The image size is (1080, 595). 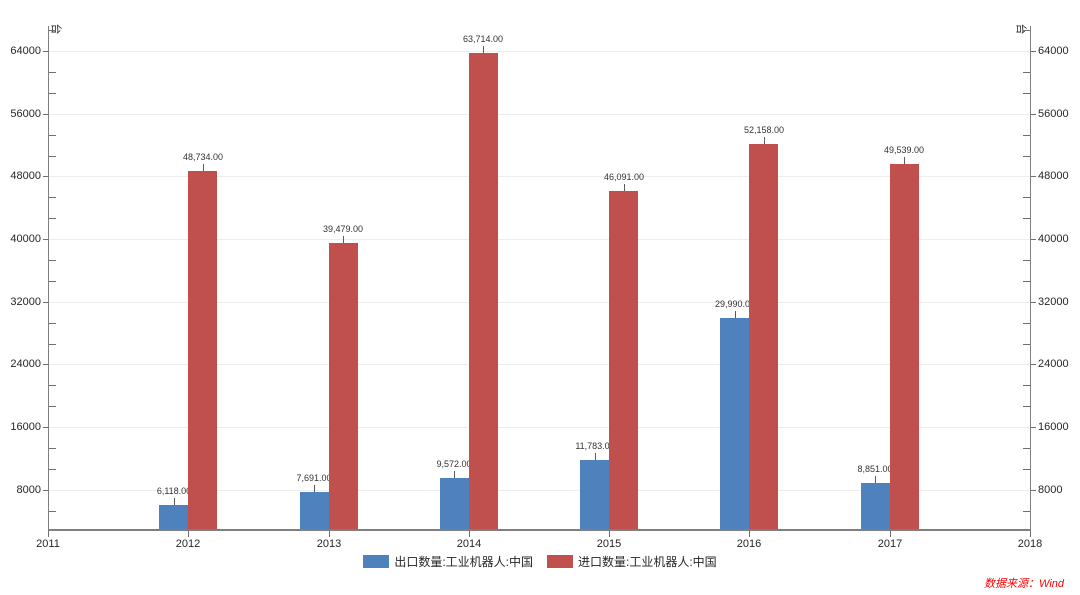 What do you see at coordinates (25, 176) in the screenshot?
I see `y-axis-label-left: 48000` at bounding box center [25, 176].